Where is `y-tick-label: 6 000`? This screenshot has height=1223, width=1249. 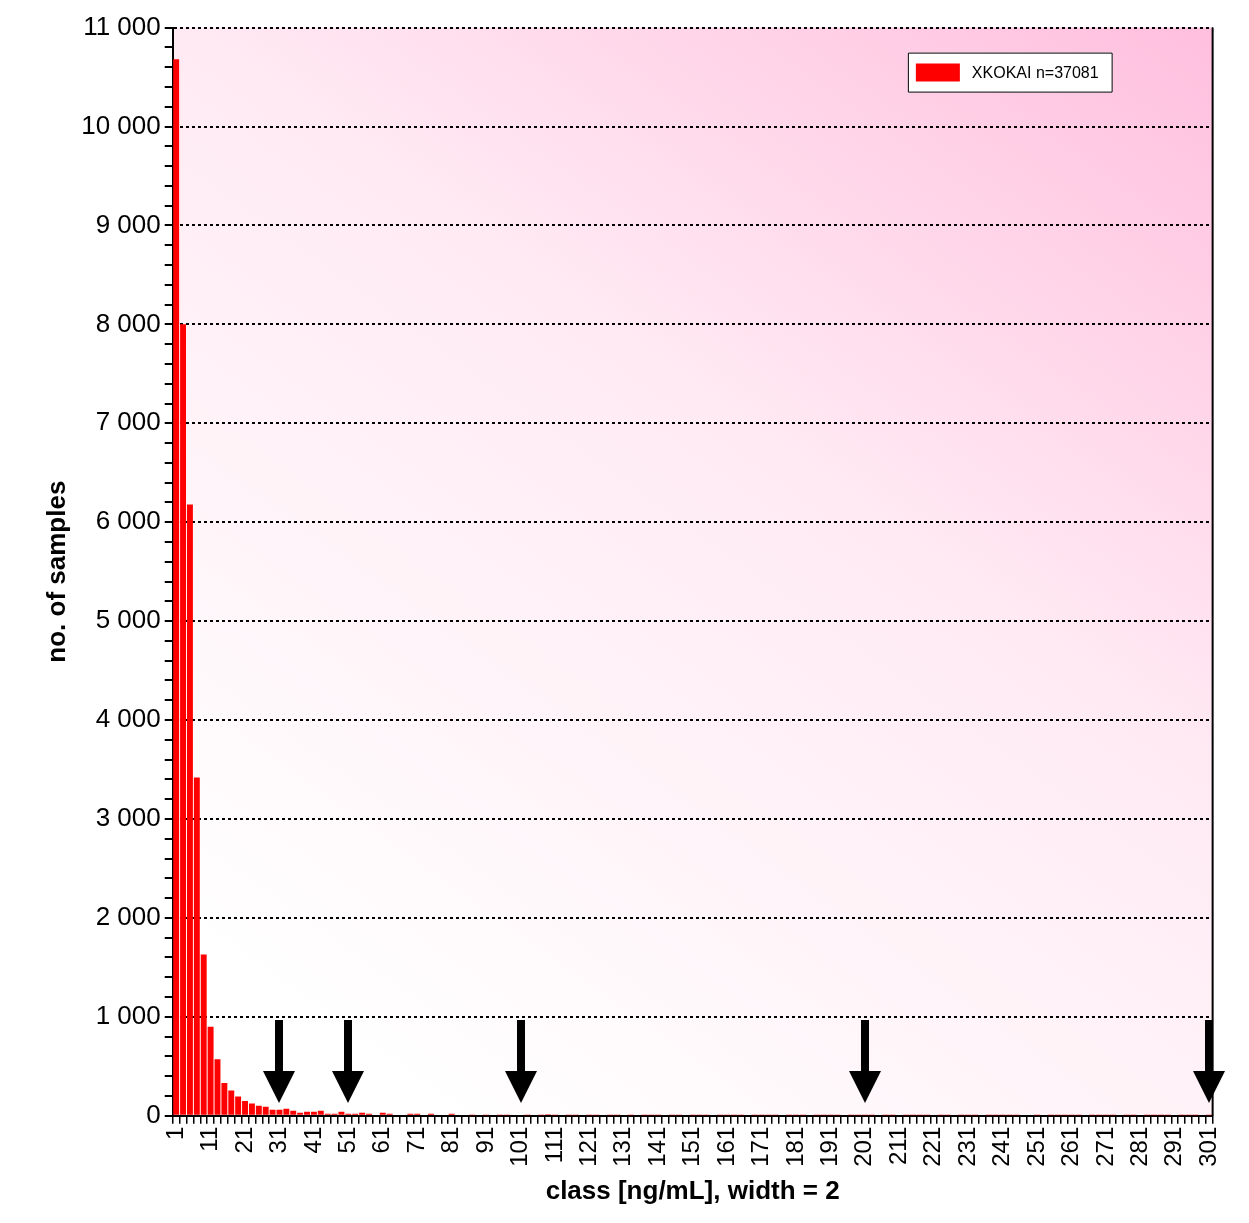 y-tick-label: 6 000 is located at coordinates (128, 520).